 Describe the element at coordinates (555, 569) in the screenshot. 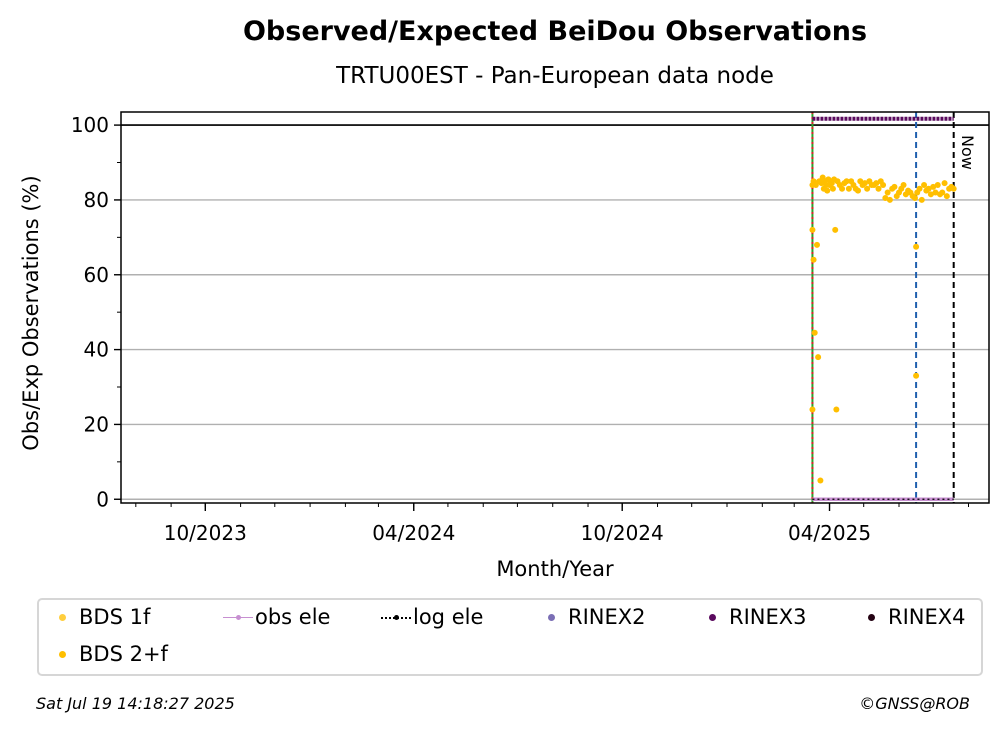

I see `x-axis-label: Month/Year` at that location.